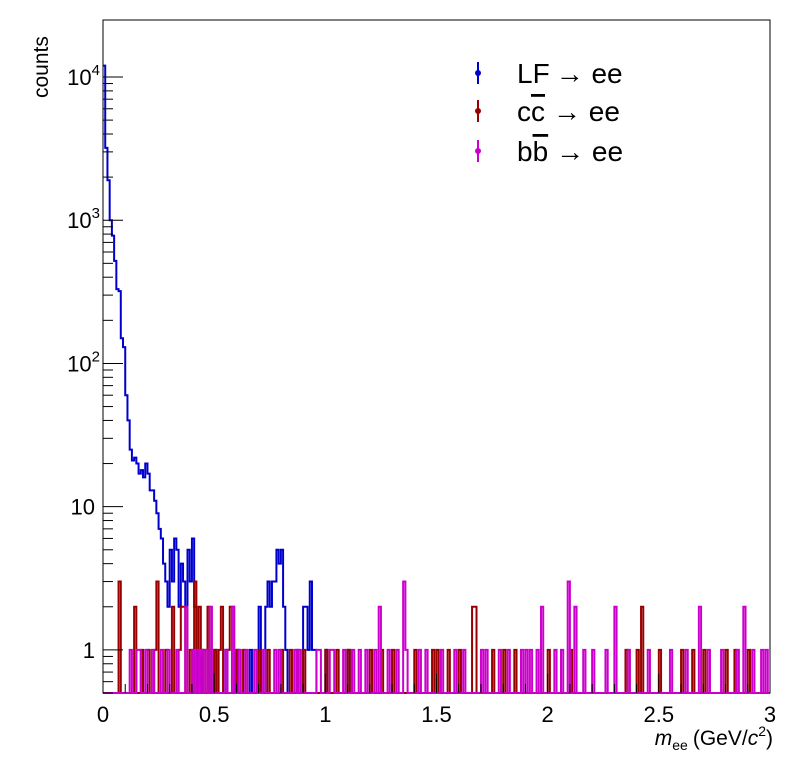  Describe the element at coordinates (83, 507) in the screenshot. I see `y-tick-label: 10` at that location.